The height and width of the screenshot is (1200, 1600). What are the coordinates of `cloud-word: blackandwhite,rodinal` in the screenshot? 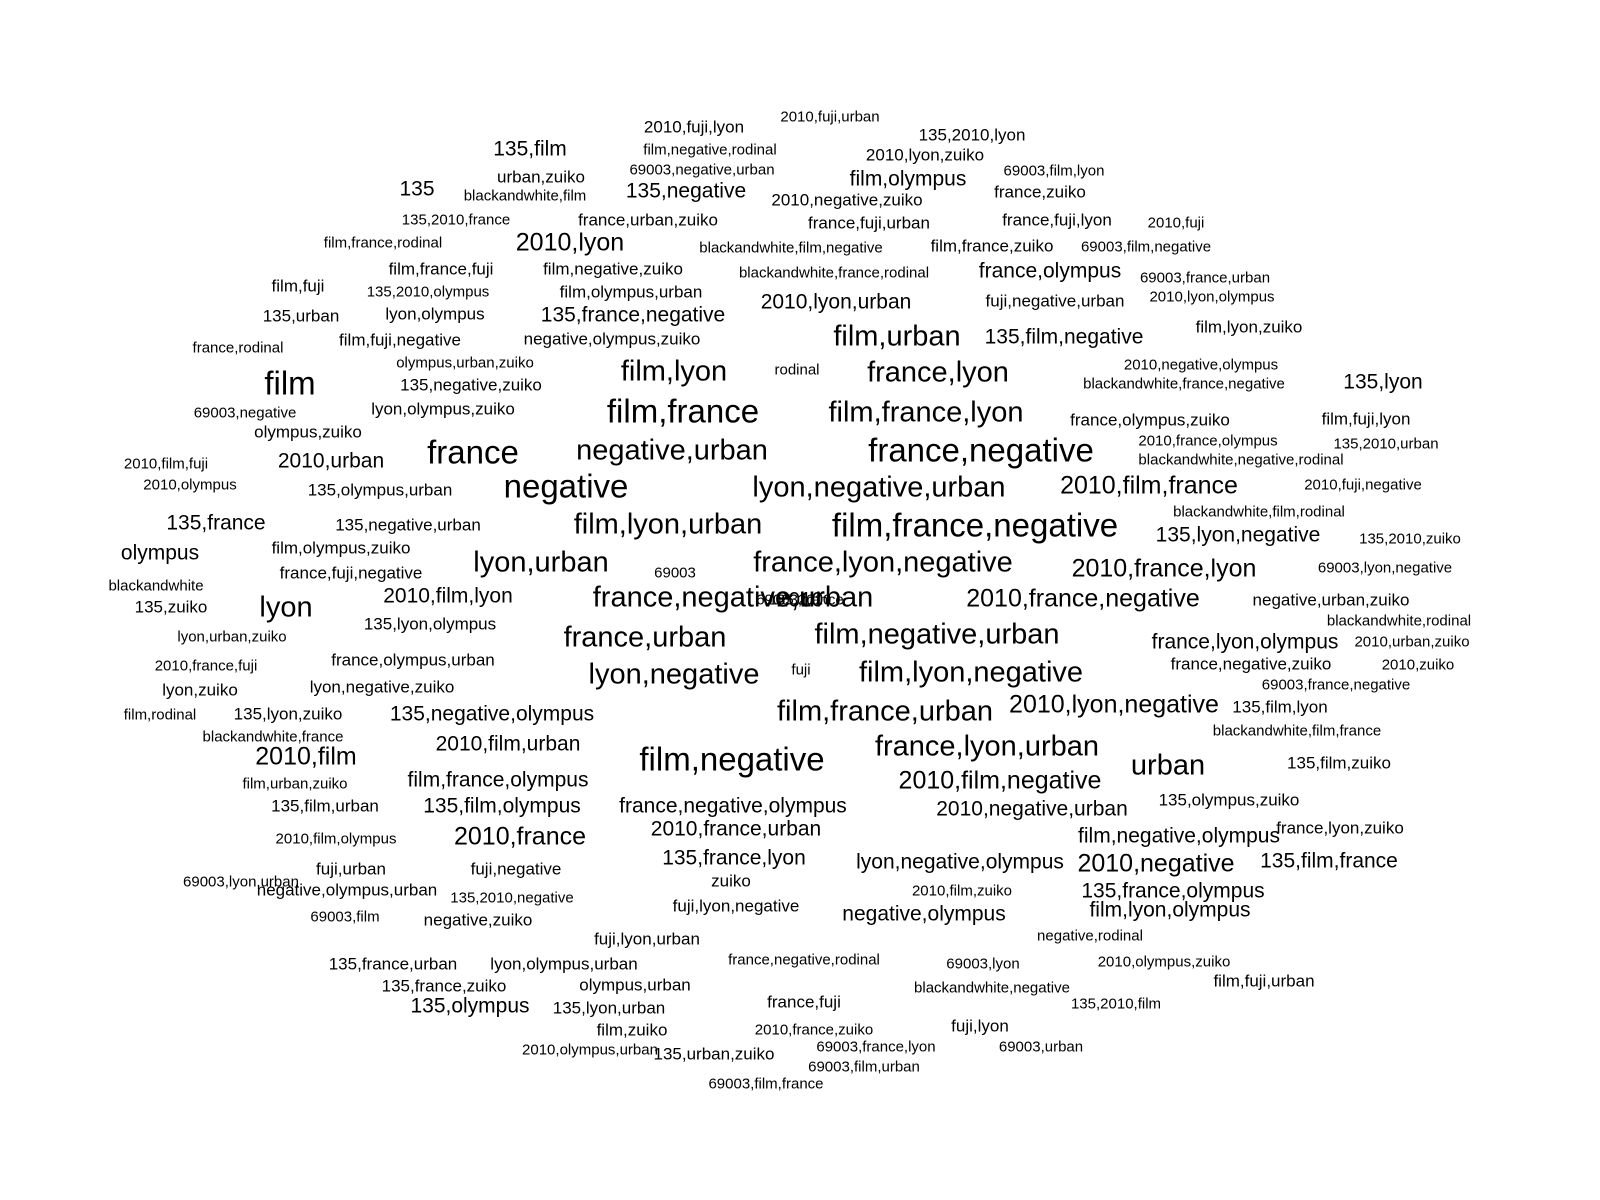 It's located at (1399, 621).